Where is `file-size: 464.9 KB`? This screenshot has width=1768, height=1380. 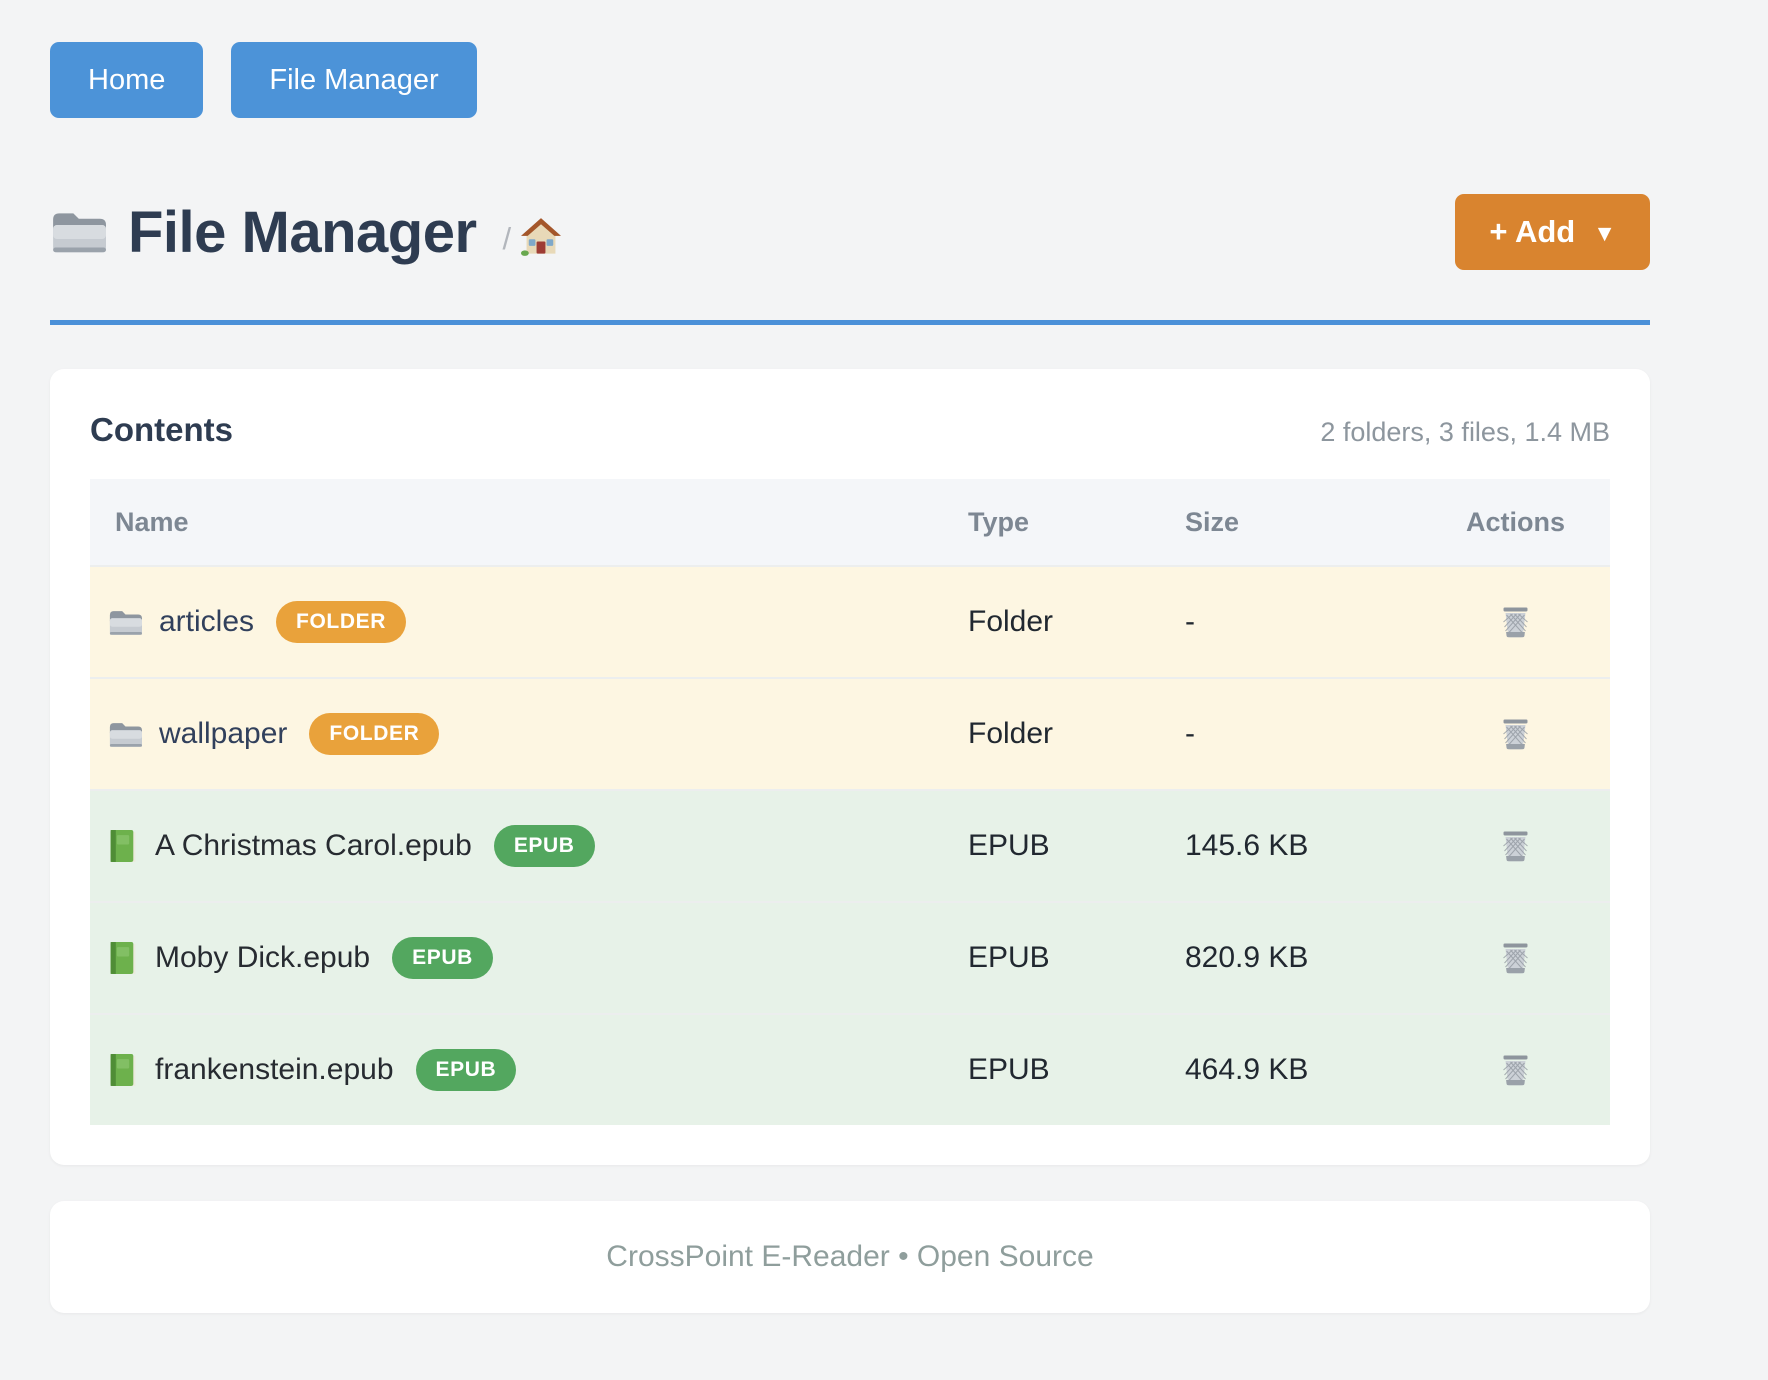 file-size: 464.9 KB is located at coordinates (1247, 1069).